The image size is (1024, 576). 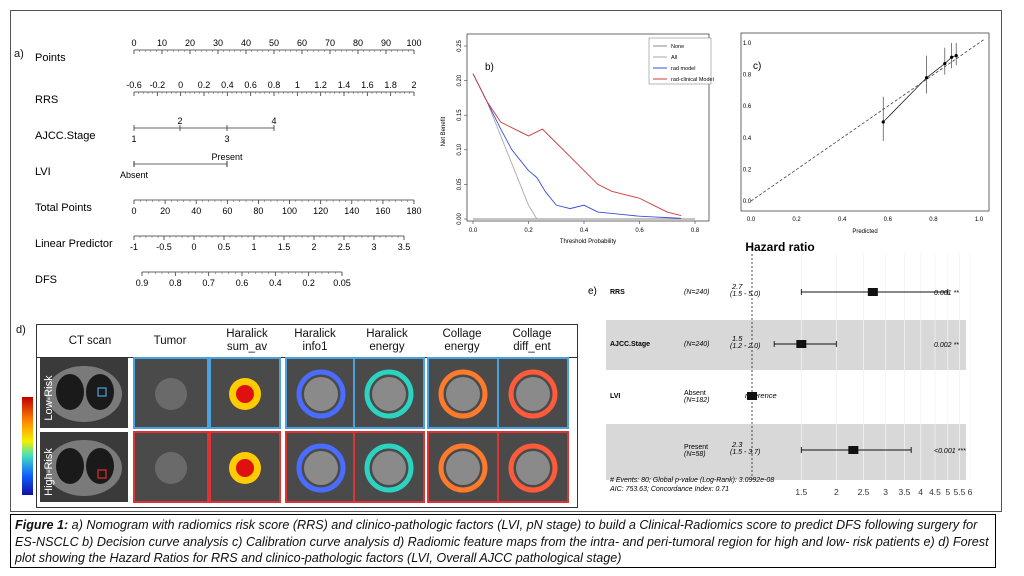 What do you see at coordinates (577, 146) in the screenshot?
I see `series-line-rad-model` at bounding box center [577, 146].